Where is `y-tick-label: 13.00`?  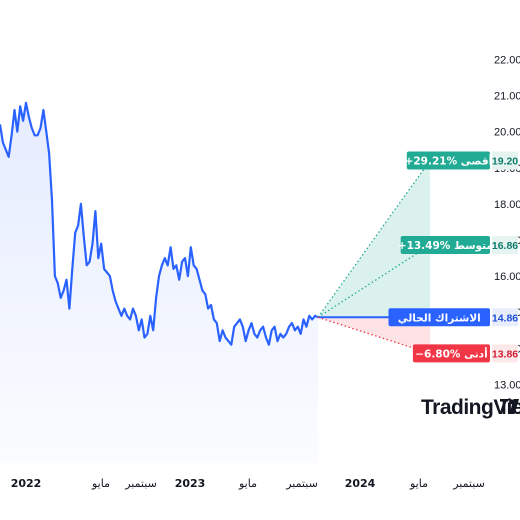
y-tick-label: 13.00 is located at coordinates (507, 385).